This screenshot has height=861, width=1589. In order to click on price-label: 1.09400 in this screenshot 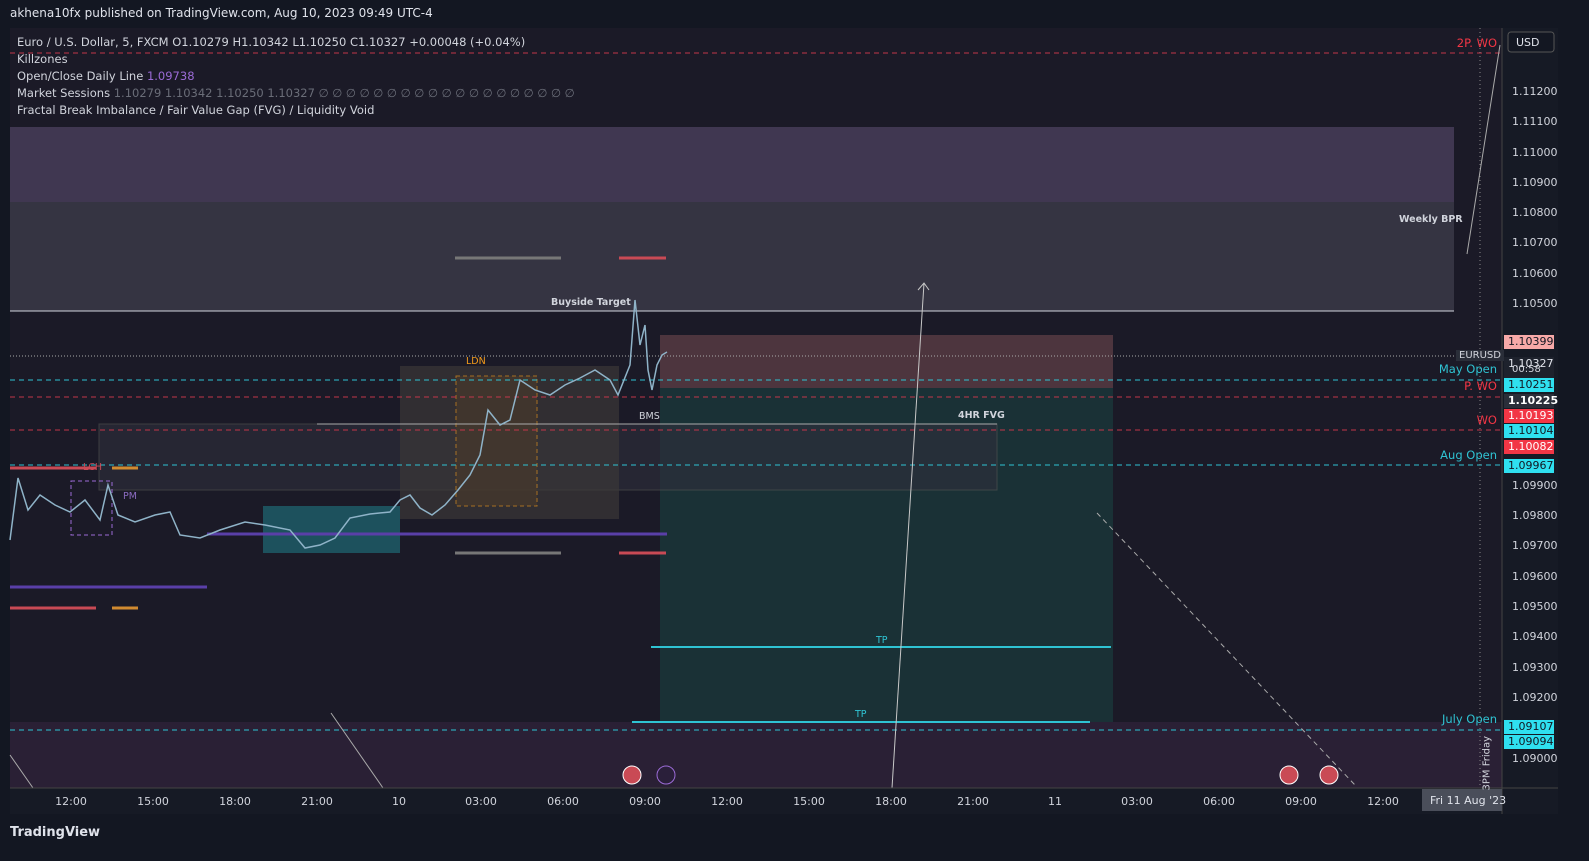, I will do `click(1535, 637)`.